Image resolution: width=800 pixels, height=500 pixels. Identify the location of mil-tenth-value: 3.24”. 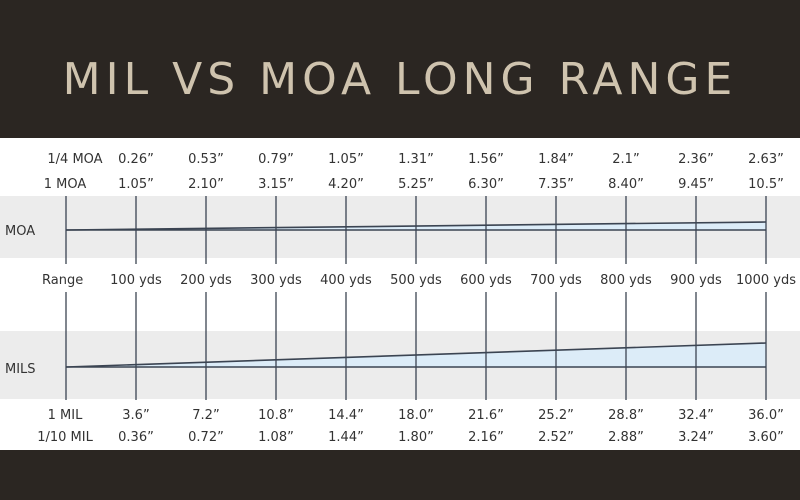
(696, 437).